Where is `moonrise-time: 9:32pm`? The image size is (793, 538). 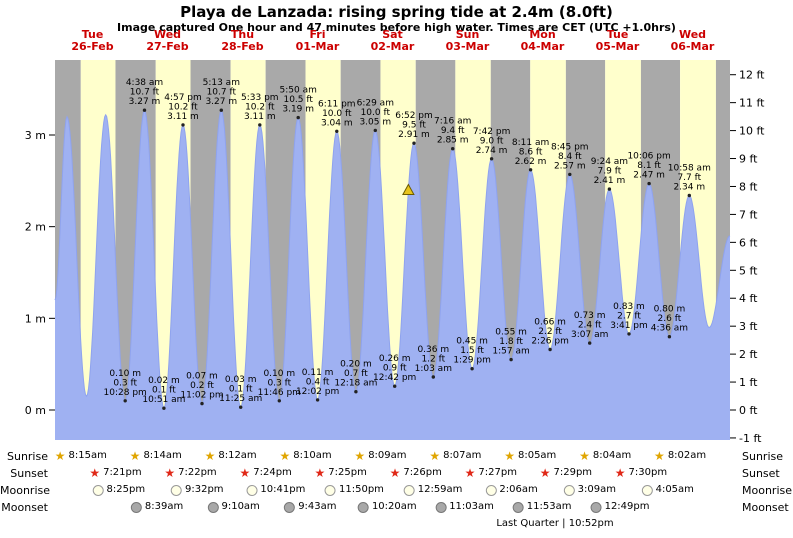
moonrise-time: 9:32pm is located at coordinates (204, 489).